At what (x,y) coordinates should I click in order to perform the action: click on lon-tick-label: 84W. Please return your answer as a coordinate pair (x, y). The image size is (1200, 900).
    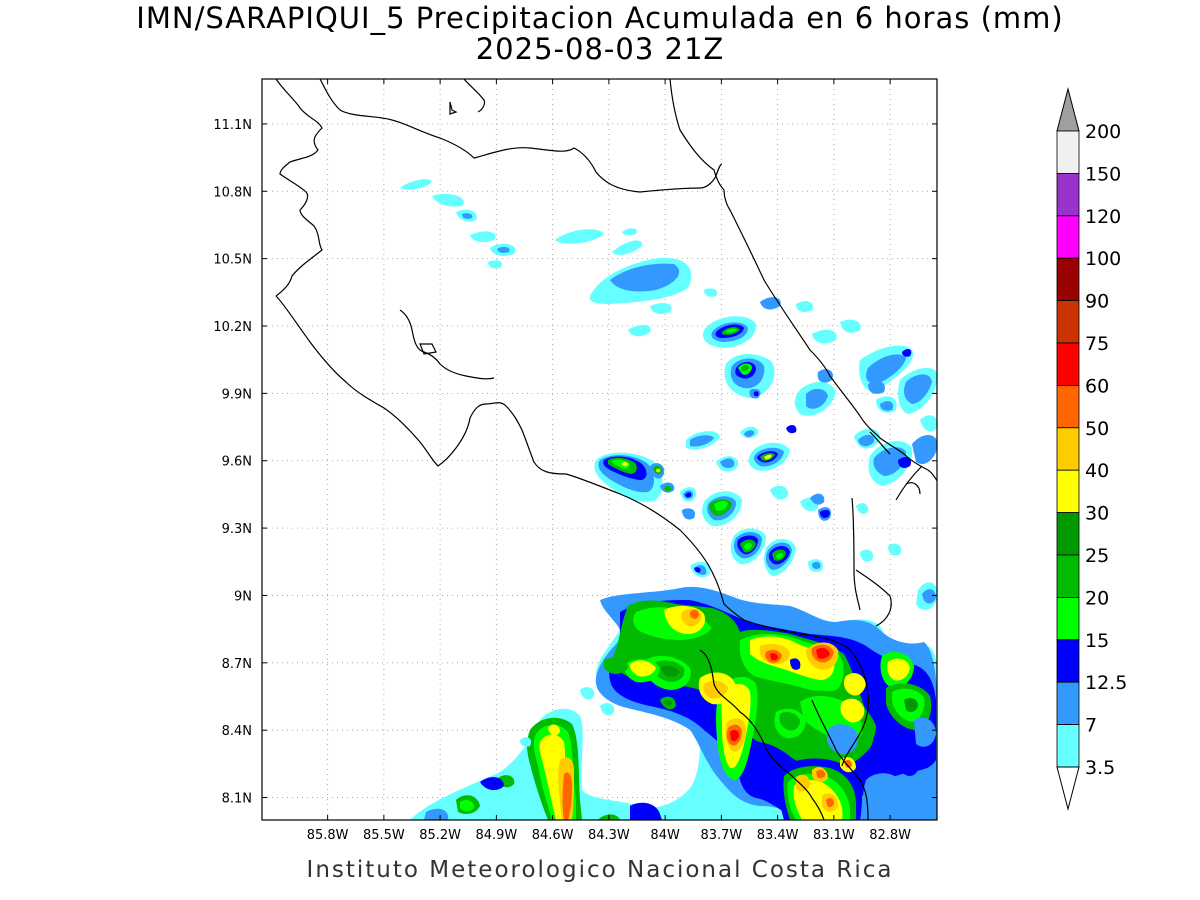
    Looking at the image, I should click on (665, 835).